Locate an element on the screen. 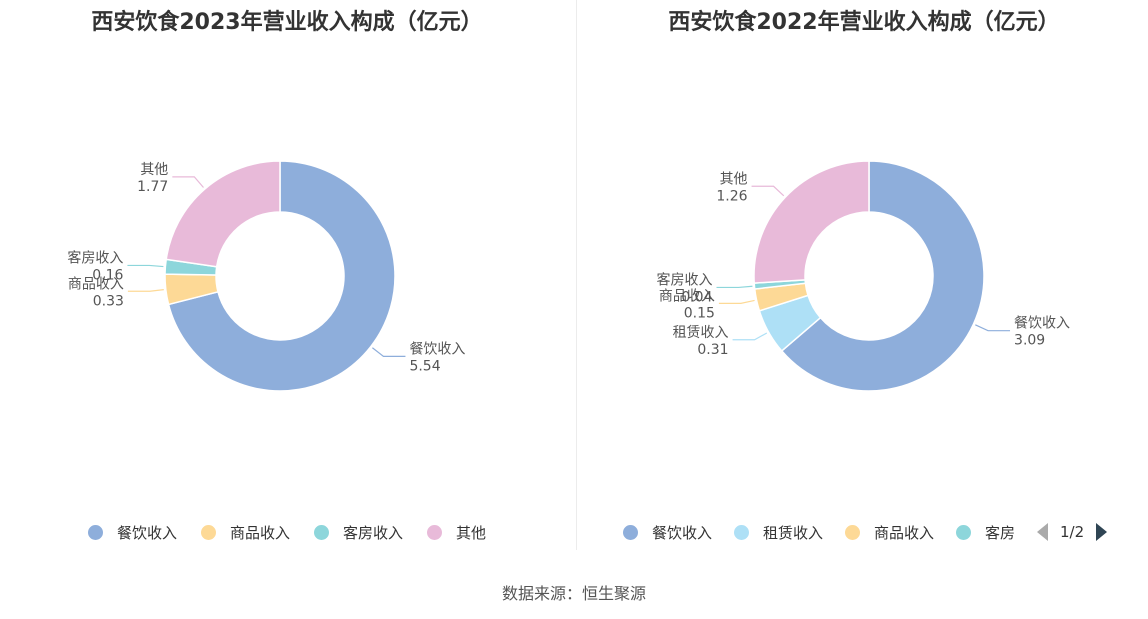  legend-item: 其他 is located at coordinates (456, 532).